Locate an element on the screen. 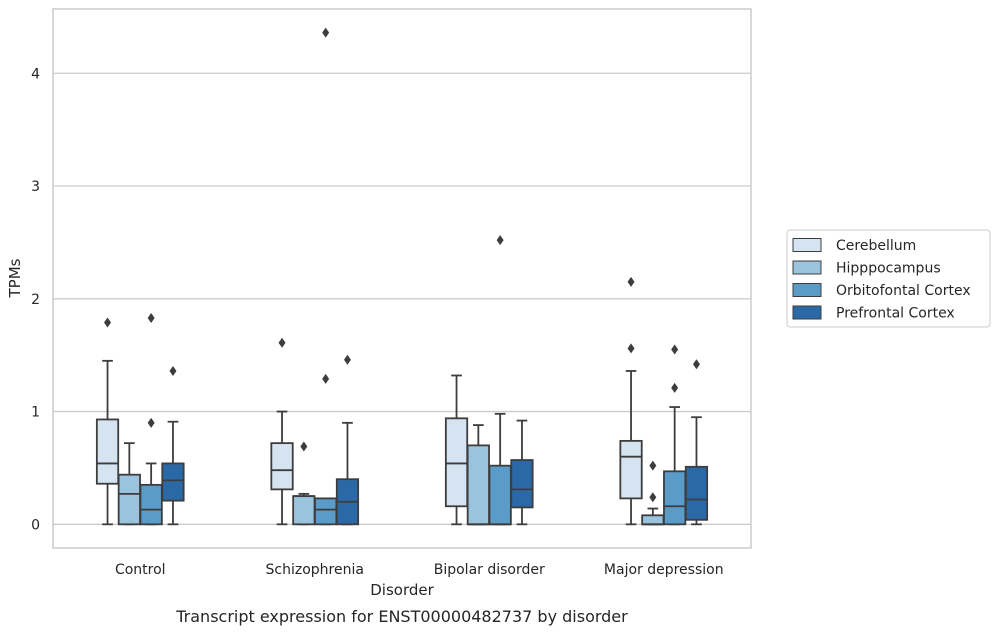 This screenshot has width=999, height=634. legend-label: Hipppocampus is located at coordinates (888, 269).